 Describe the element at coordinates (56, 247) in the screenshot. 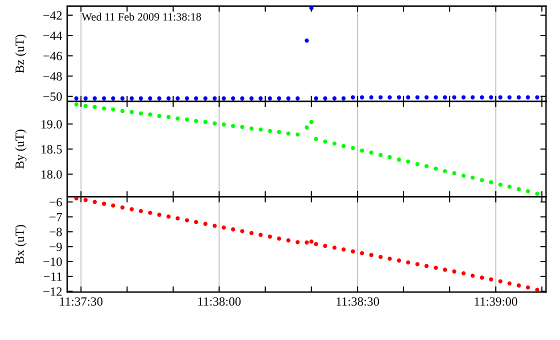

I see `y-tick-label: −9` at that location.